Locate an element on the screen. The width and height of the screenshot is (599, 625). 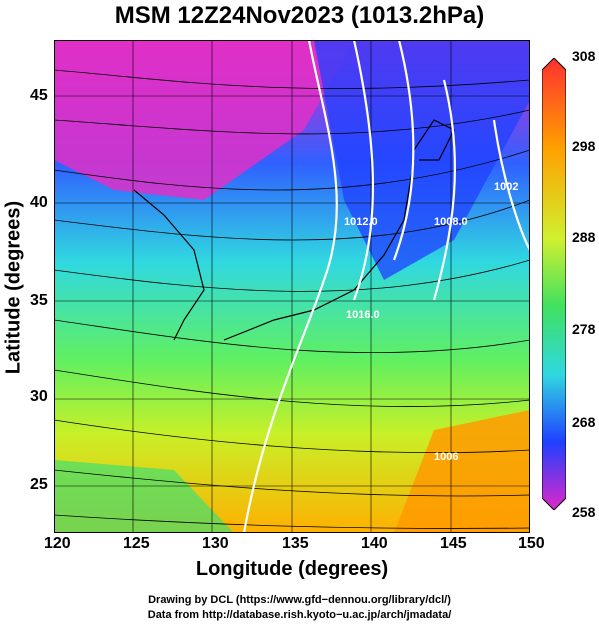
colorbar-tick-268: 268 is located at coordinates (584, 422).